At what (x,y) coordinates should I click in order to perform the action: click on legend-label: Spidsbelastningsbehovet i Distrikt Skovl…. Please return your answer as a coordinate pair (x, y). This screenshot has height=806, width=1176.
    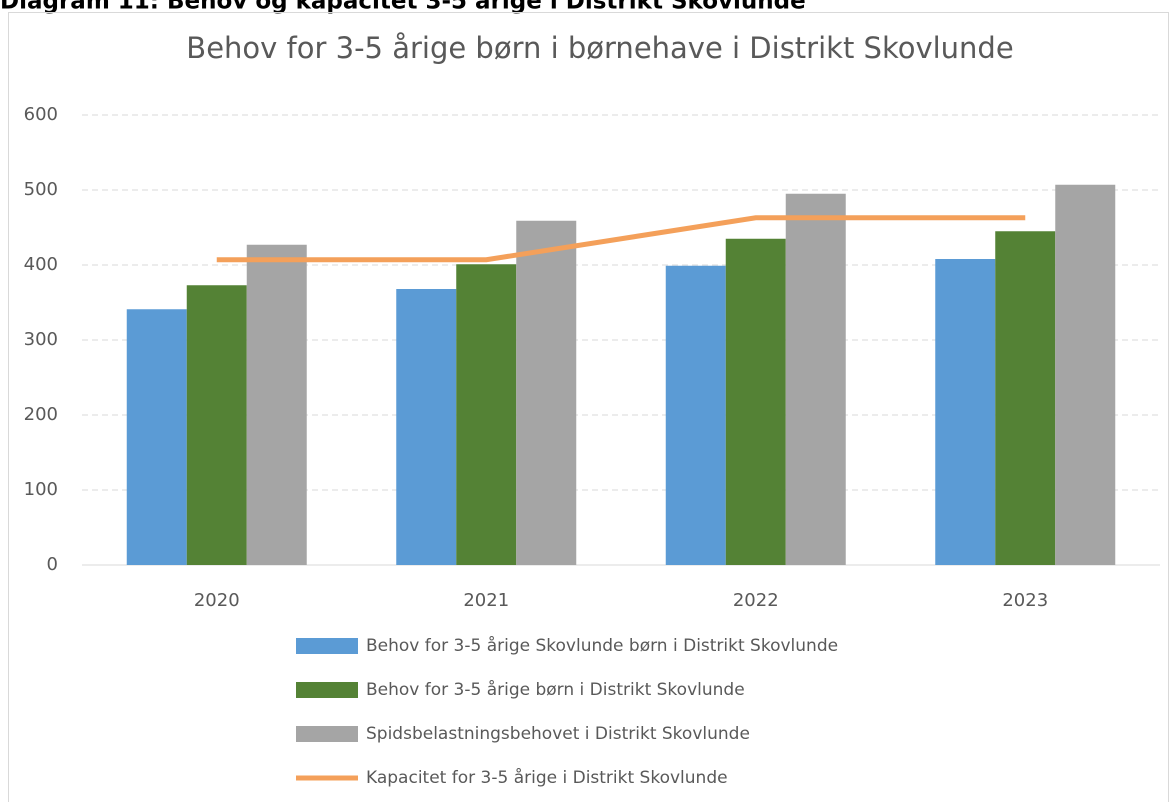
    Looking at the image, I should click on (558, 734).